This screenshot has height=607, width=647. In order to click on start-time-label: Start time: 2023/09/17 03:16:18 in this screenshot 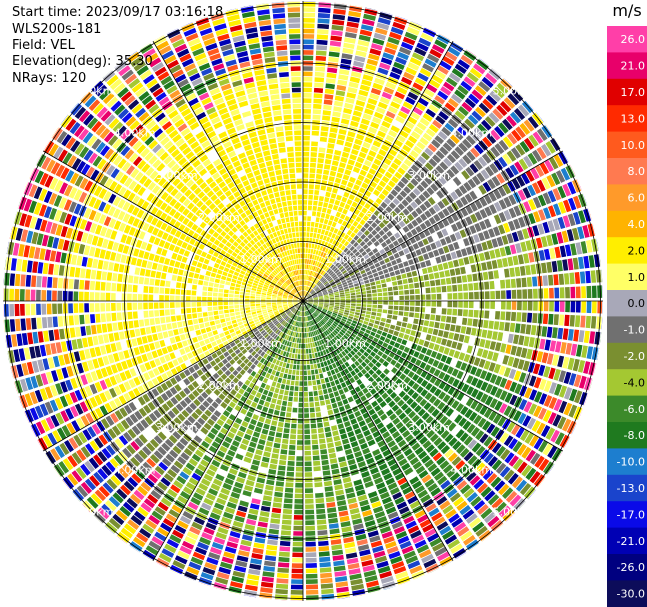, I will do `click(118, 12)`.